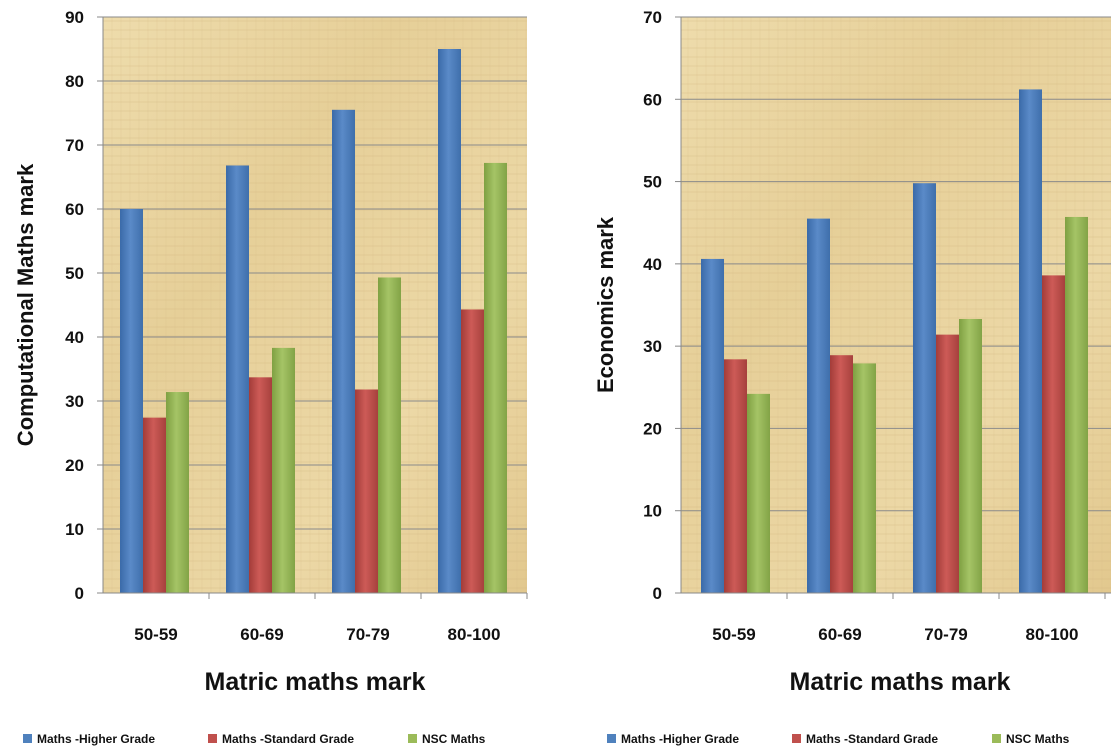  I want to click on y-tick-label: 90, so click(74, 17).